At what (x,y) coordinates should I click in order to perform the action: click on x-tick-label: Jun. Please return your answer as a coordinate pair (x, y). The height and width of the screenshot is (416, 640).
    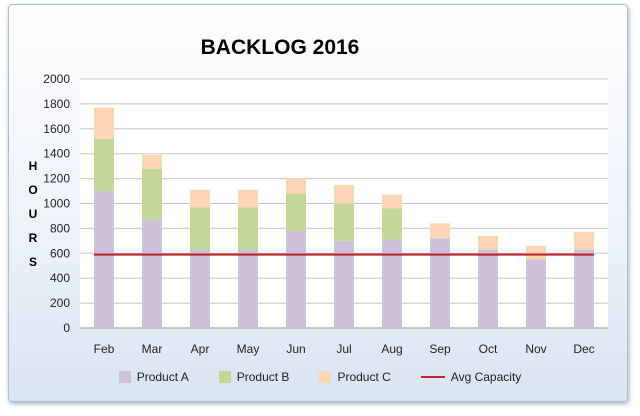
    Looking at the image, I should click on (295, 349).